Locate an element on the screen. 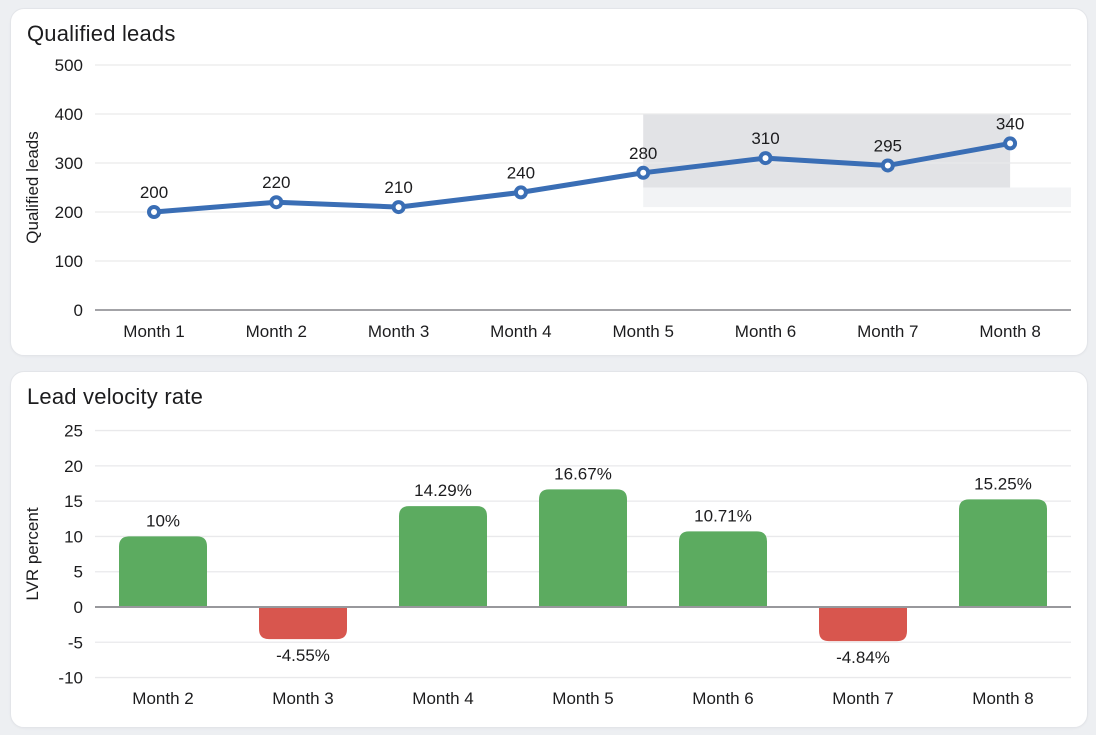 This screenshot has width=1096, height=735. y-tick-label: 5 is located at coordinates (78, 572).